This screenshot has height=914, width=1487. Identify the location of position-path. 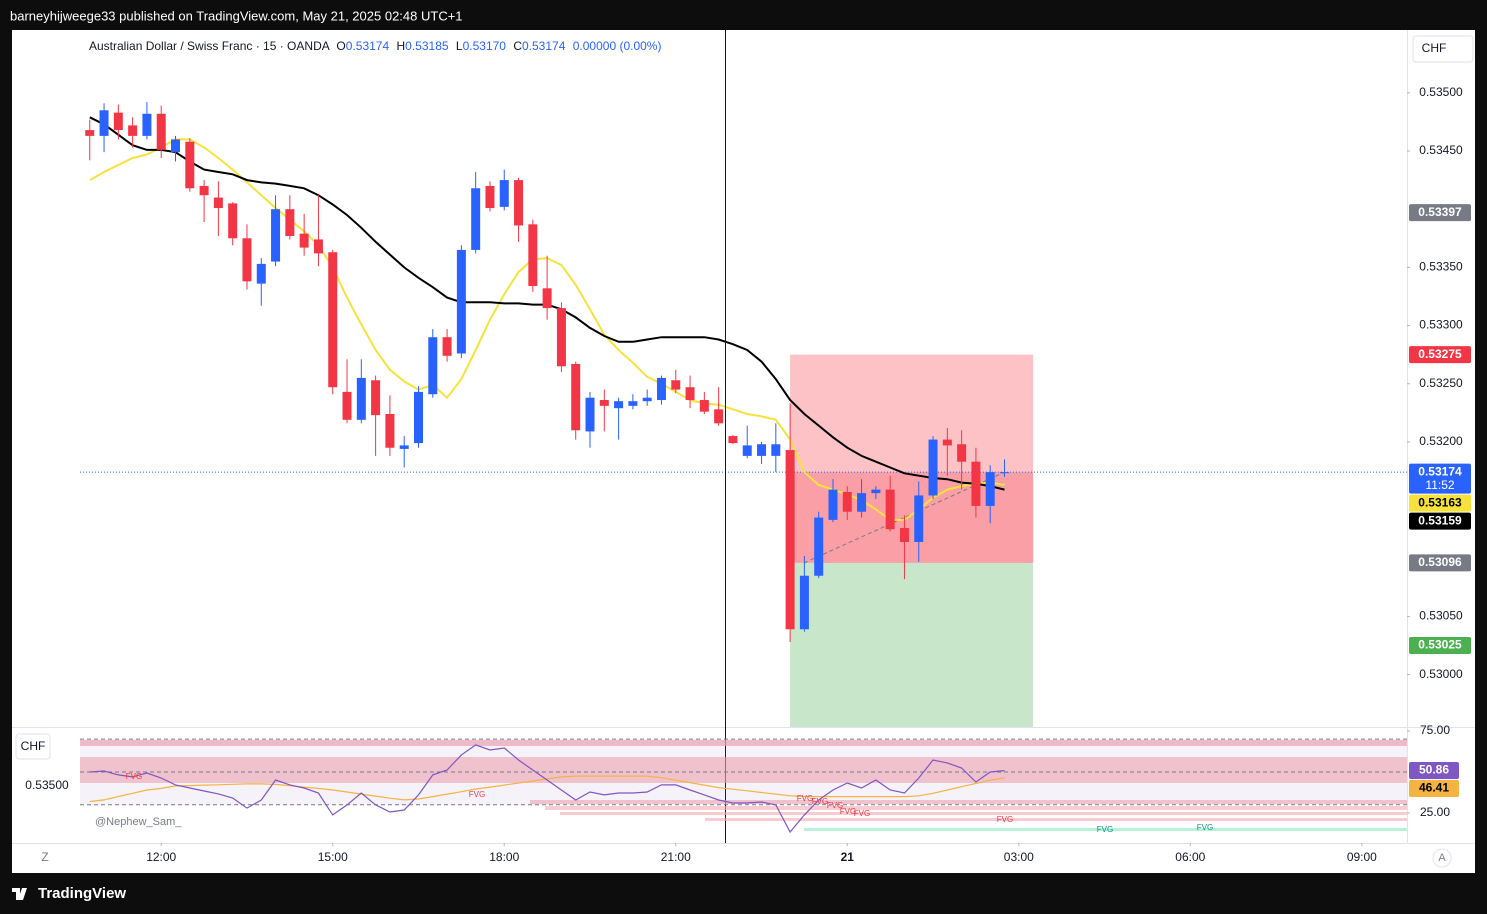
(904, 517).